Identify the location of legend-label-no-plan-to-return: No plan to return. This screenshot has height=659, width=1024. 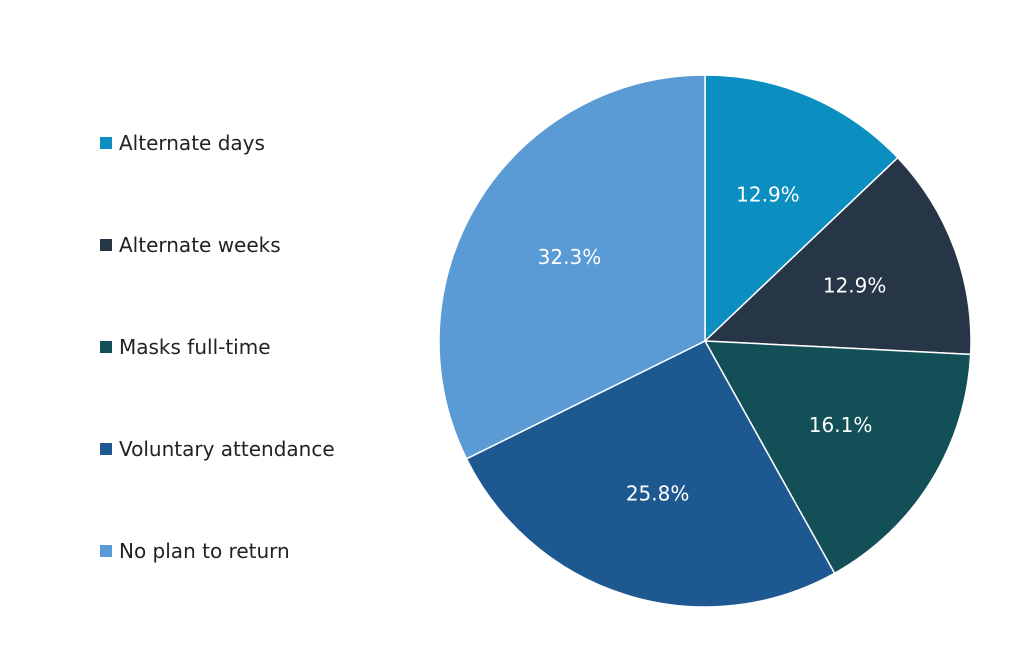
(204, 551).